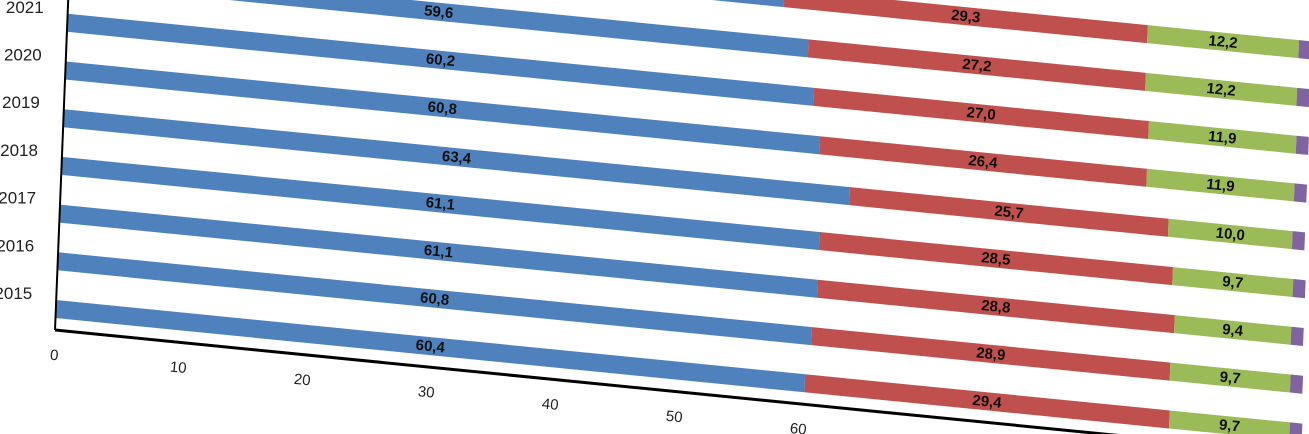 Image resolution: width=1309 pixels, height=434 pixels. What do you see at coordinates (54, 356) in the screenshot?
I see `x-tick-label: 0` at bounding box center [54, 356].